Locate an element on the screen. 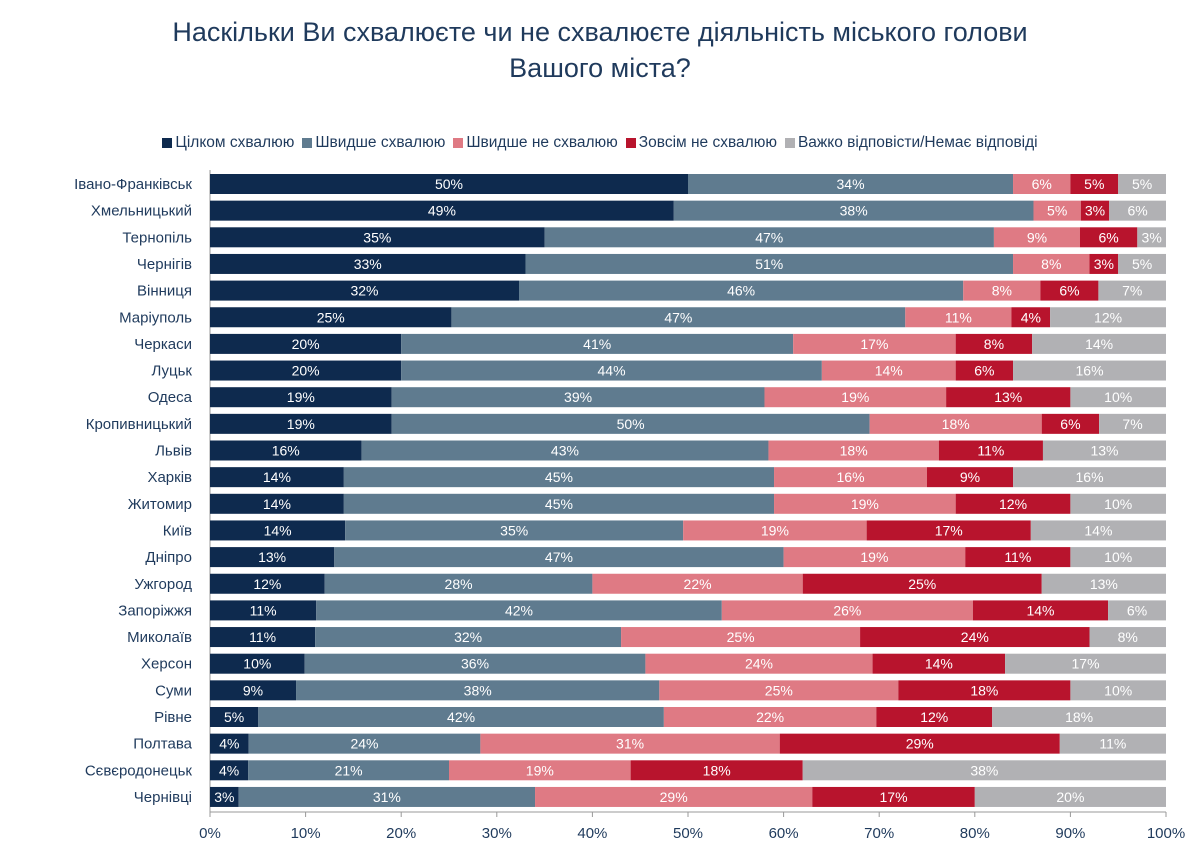  category-label: Житомир is located at coordinates (160, 504).